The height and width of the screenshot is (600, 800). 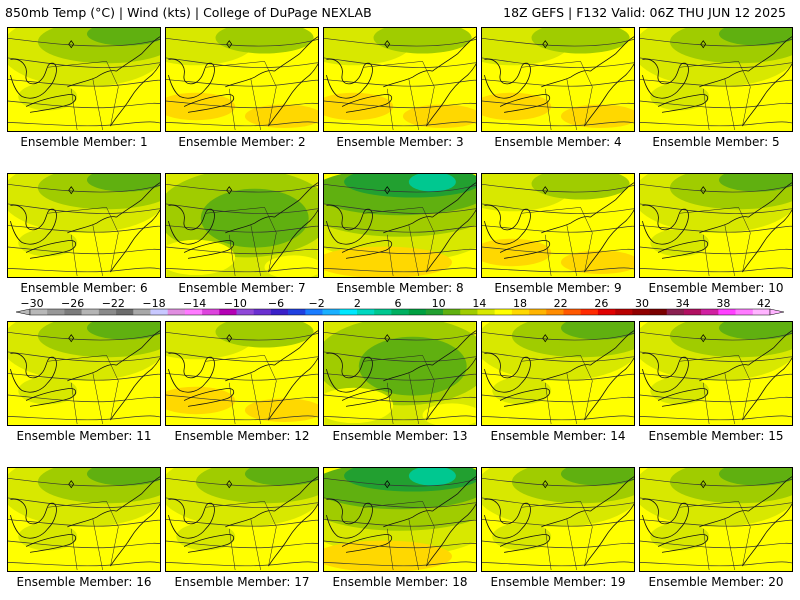 What do you see at coordinates (400, 582) in the screenshot?
I see `ensemble-member-label: Ensemble Member: 18` at bounding box center [400, 582].